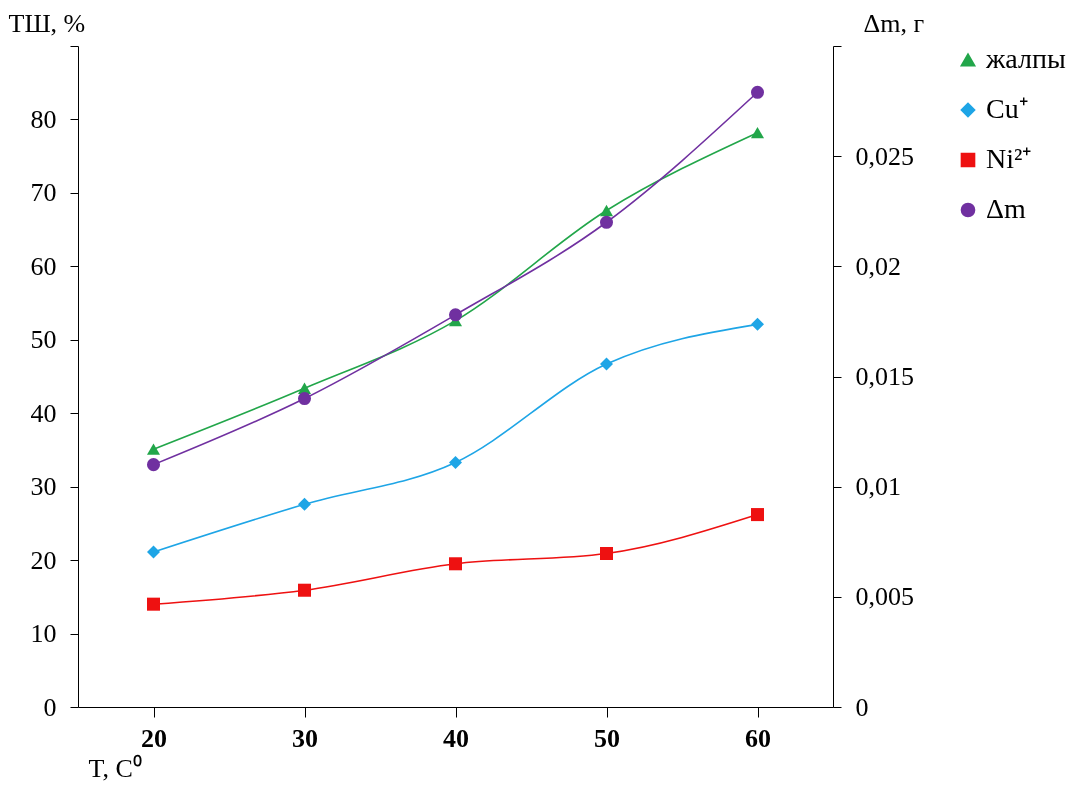 The height and width of the screenshot is (789, 1074). Describe the element at coordinates (154, 738) in the screenshot. I see `x-tick-label: 20` at that location.